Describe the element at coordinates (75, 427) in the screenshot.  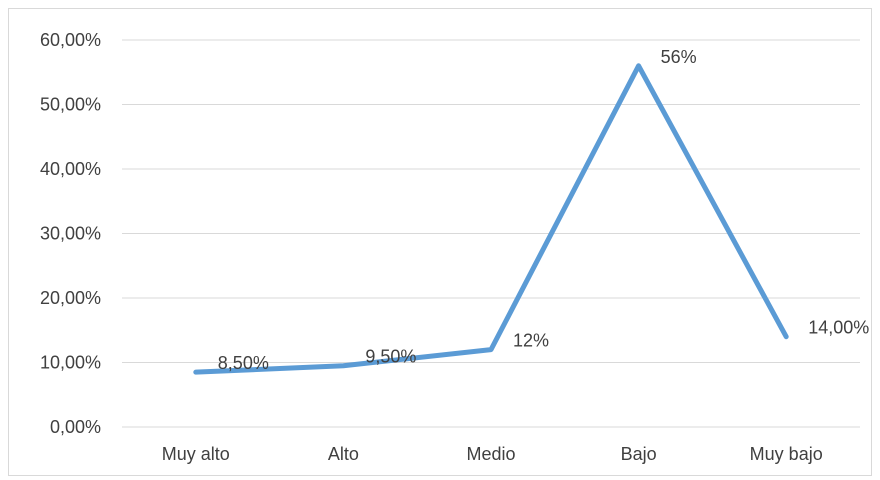
I see `y-tick-label: 0,00%` at that location.